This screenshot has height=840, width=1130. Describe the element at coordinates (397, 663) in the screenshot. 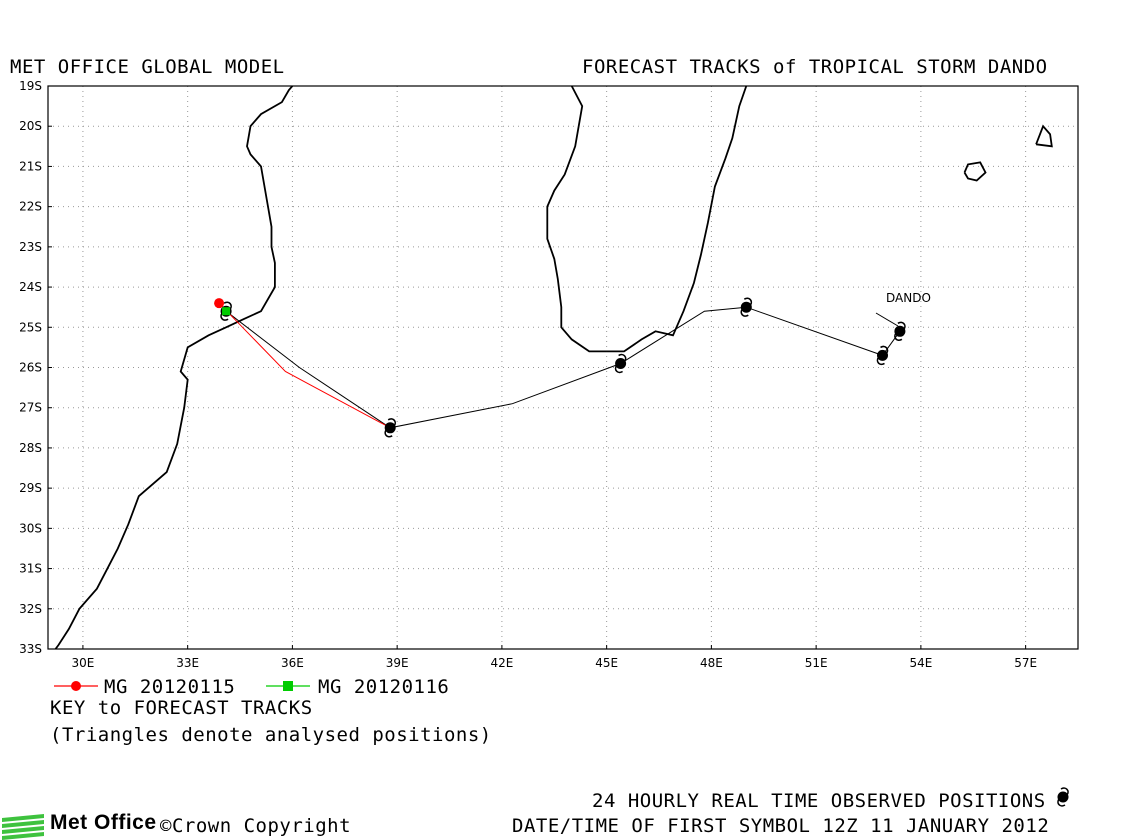

I see `x-tick-label: 39E` at that location.